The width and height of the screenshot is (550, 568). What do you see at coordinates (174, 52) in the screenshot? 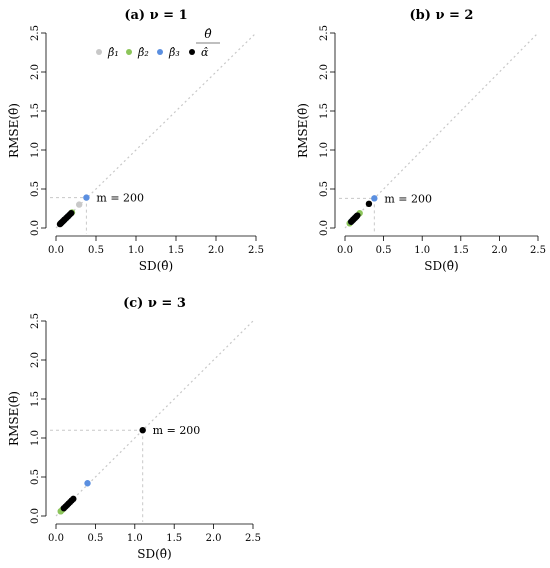
I see `legend-label: β̂₃` at bounding box center [174, 52].